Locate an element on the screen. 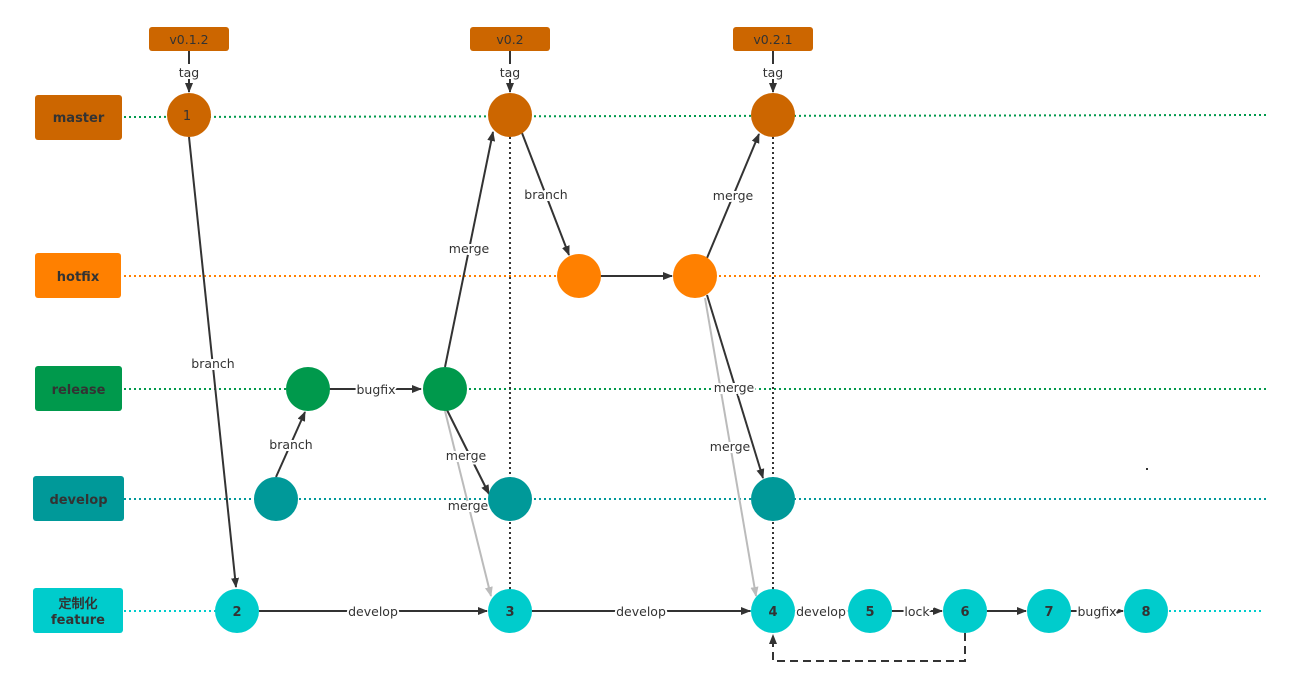 The height and width of the screenshot is (683, 1290). feature-commit-3: 3 is located at coordinates (510, 611).